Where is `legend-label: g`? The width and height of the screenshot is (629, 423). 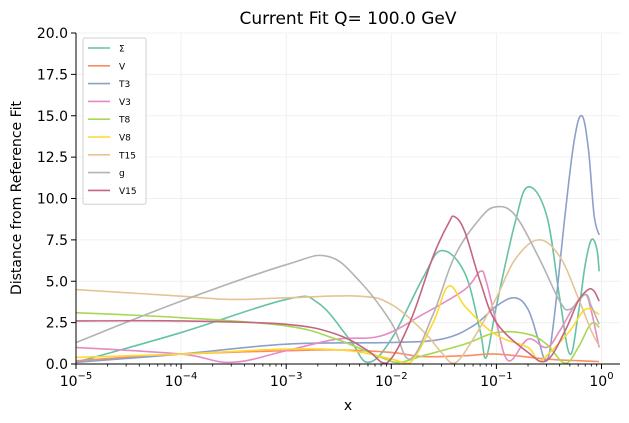
legend-label: g is located at coordinates (122, 174).